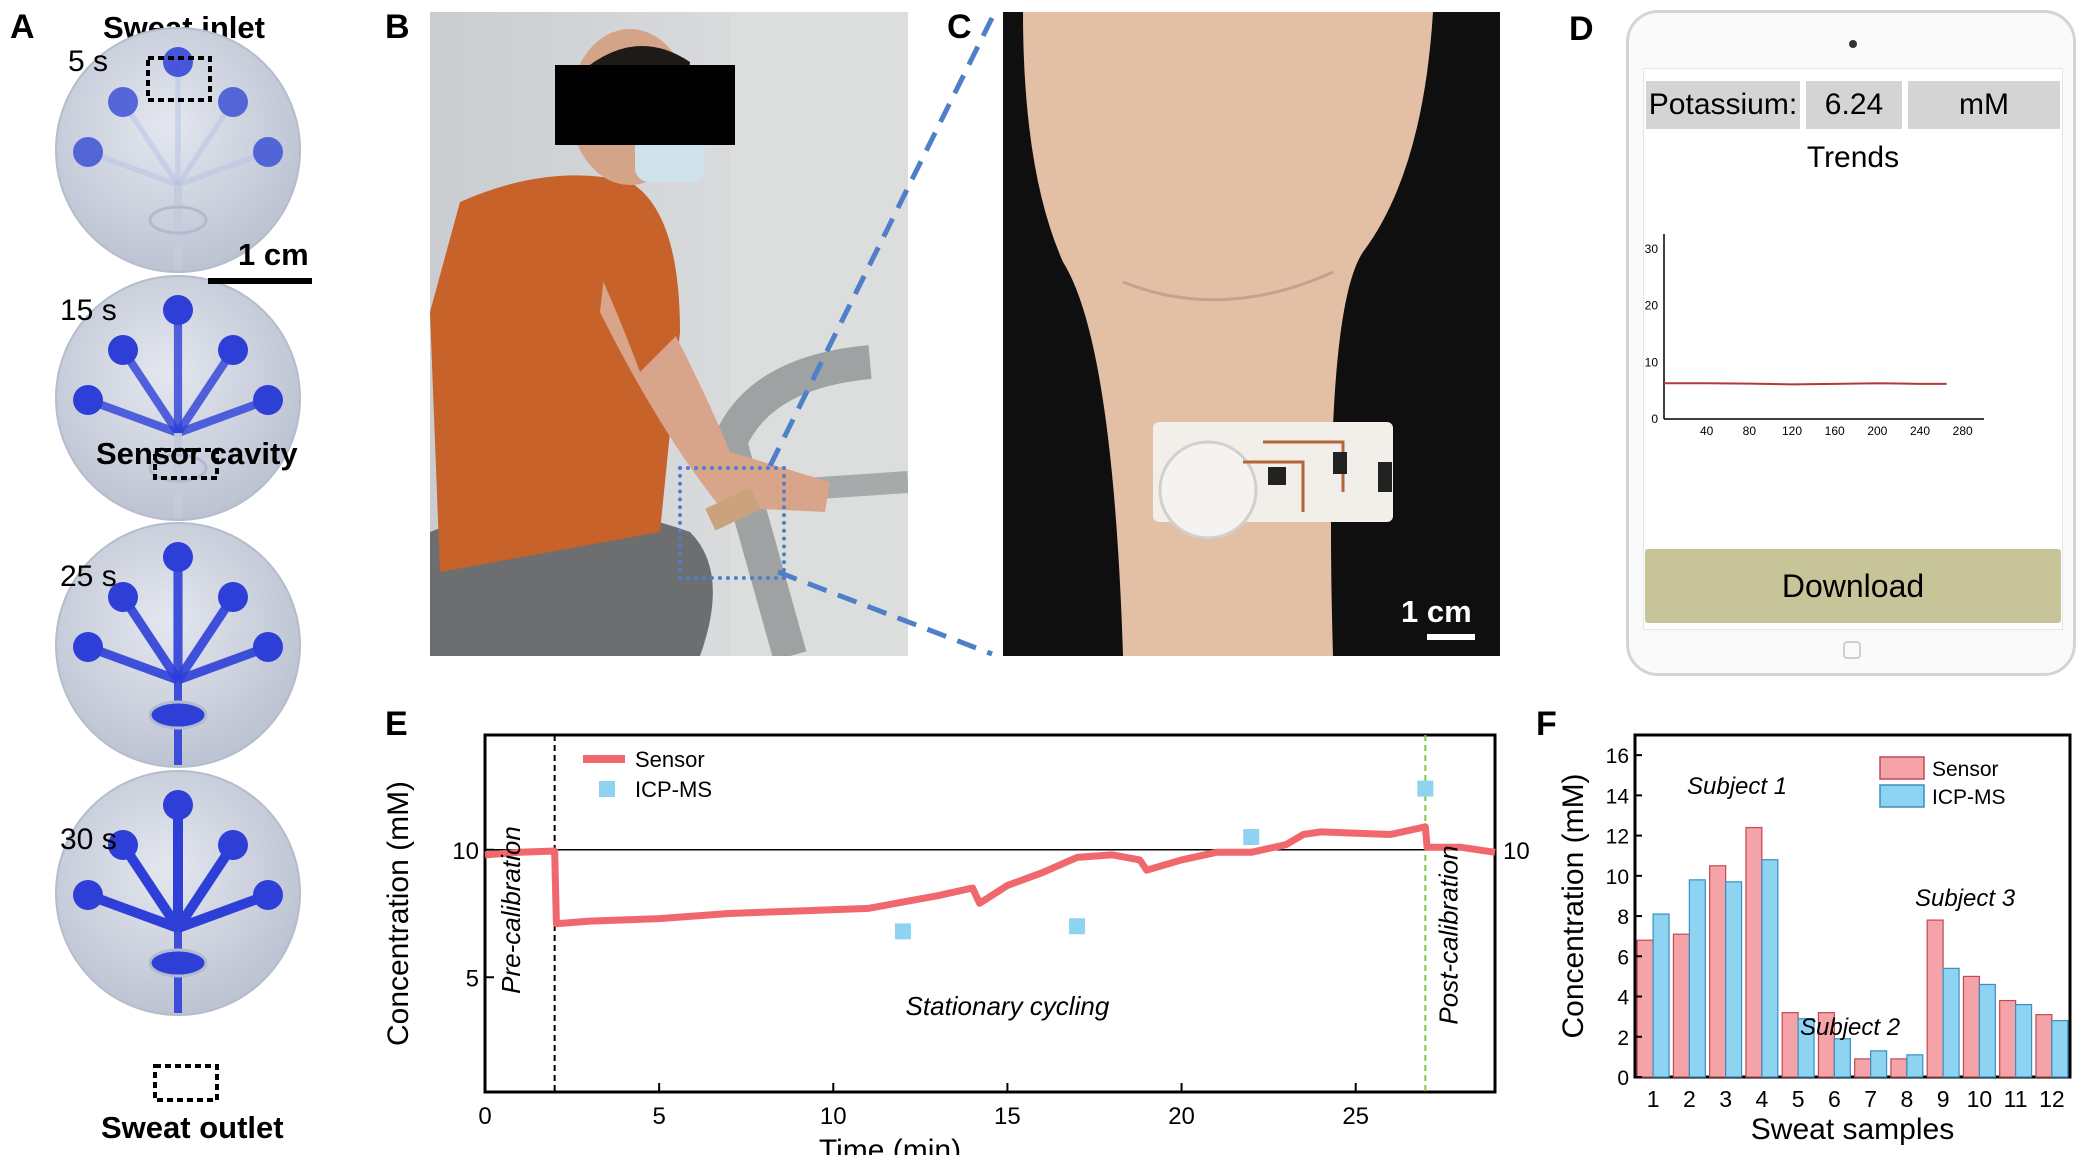 The height and width of the screenshot is (1155, 2083). Describe the element at coordinates (88, 310) in the screenshot. I see `time-label-15s: 15 s` at that location.